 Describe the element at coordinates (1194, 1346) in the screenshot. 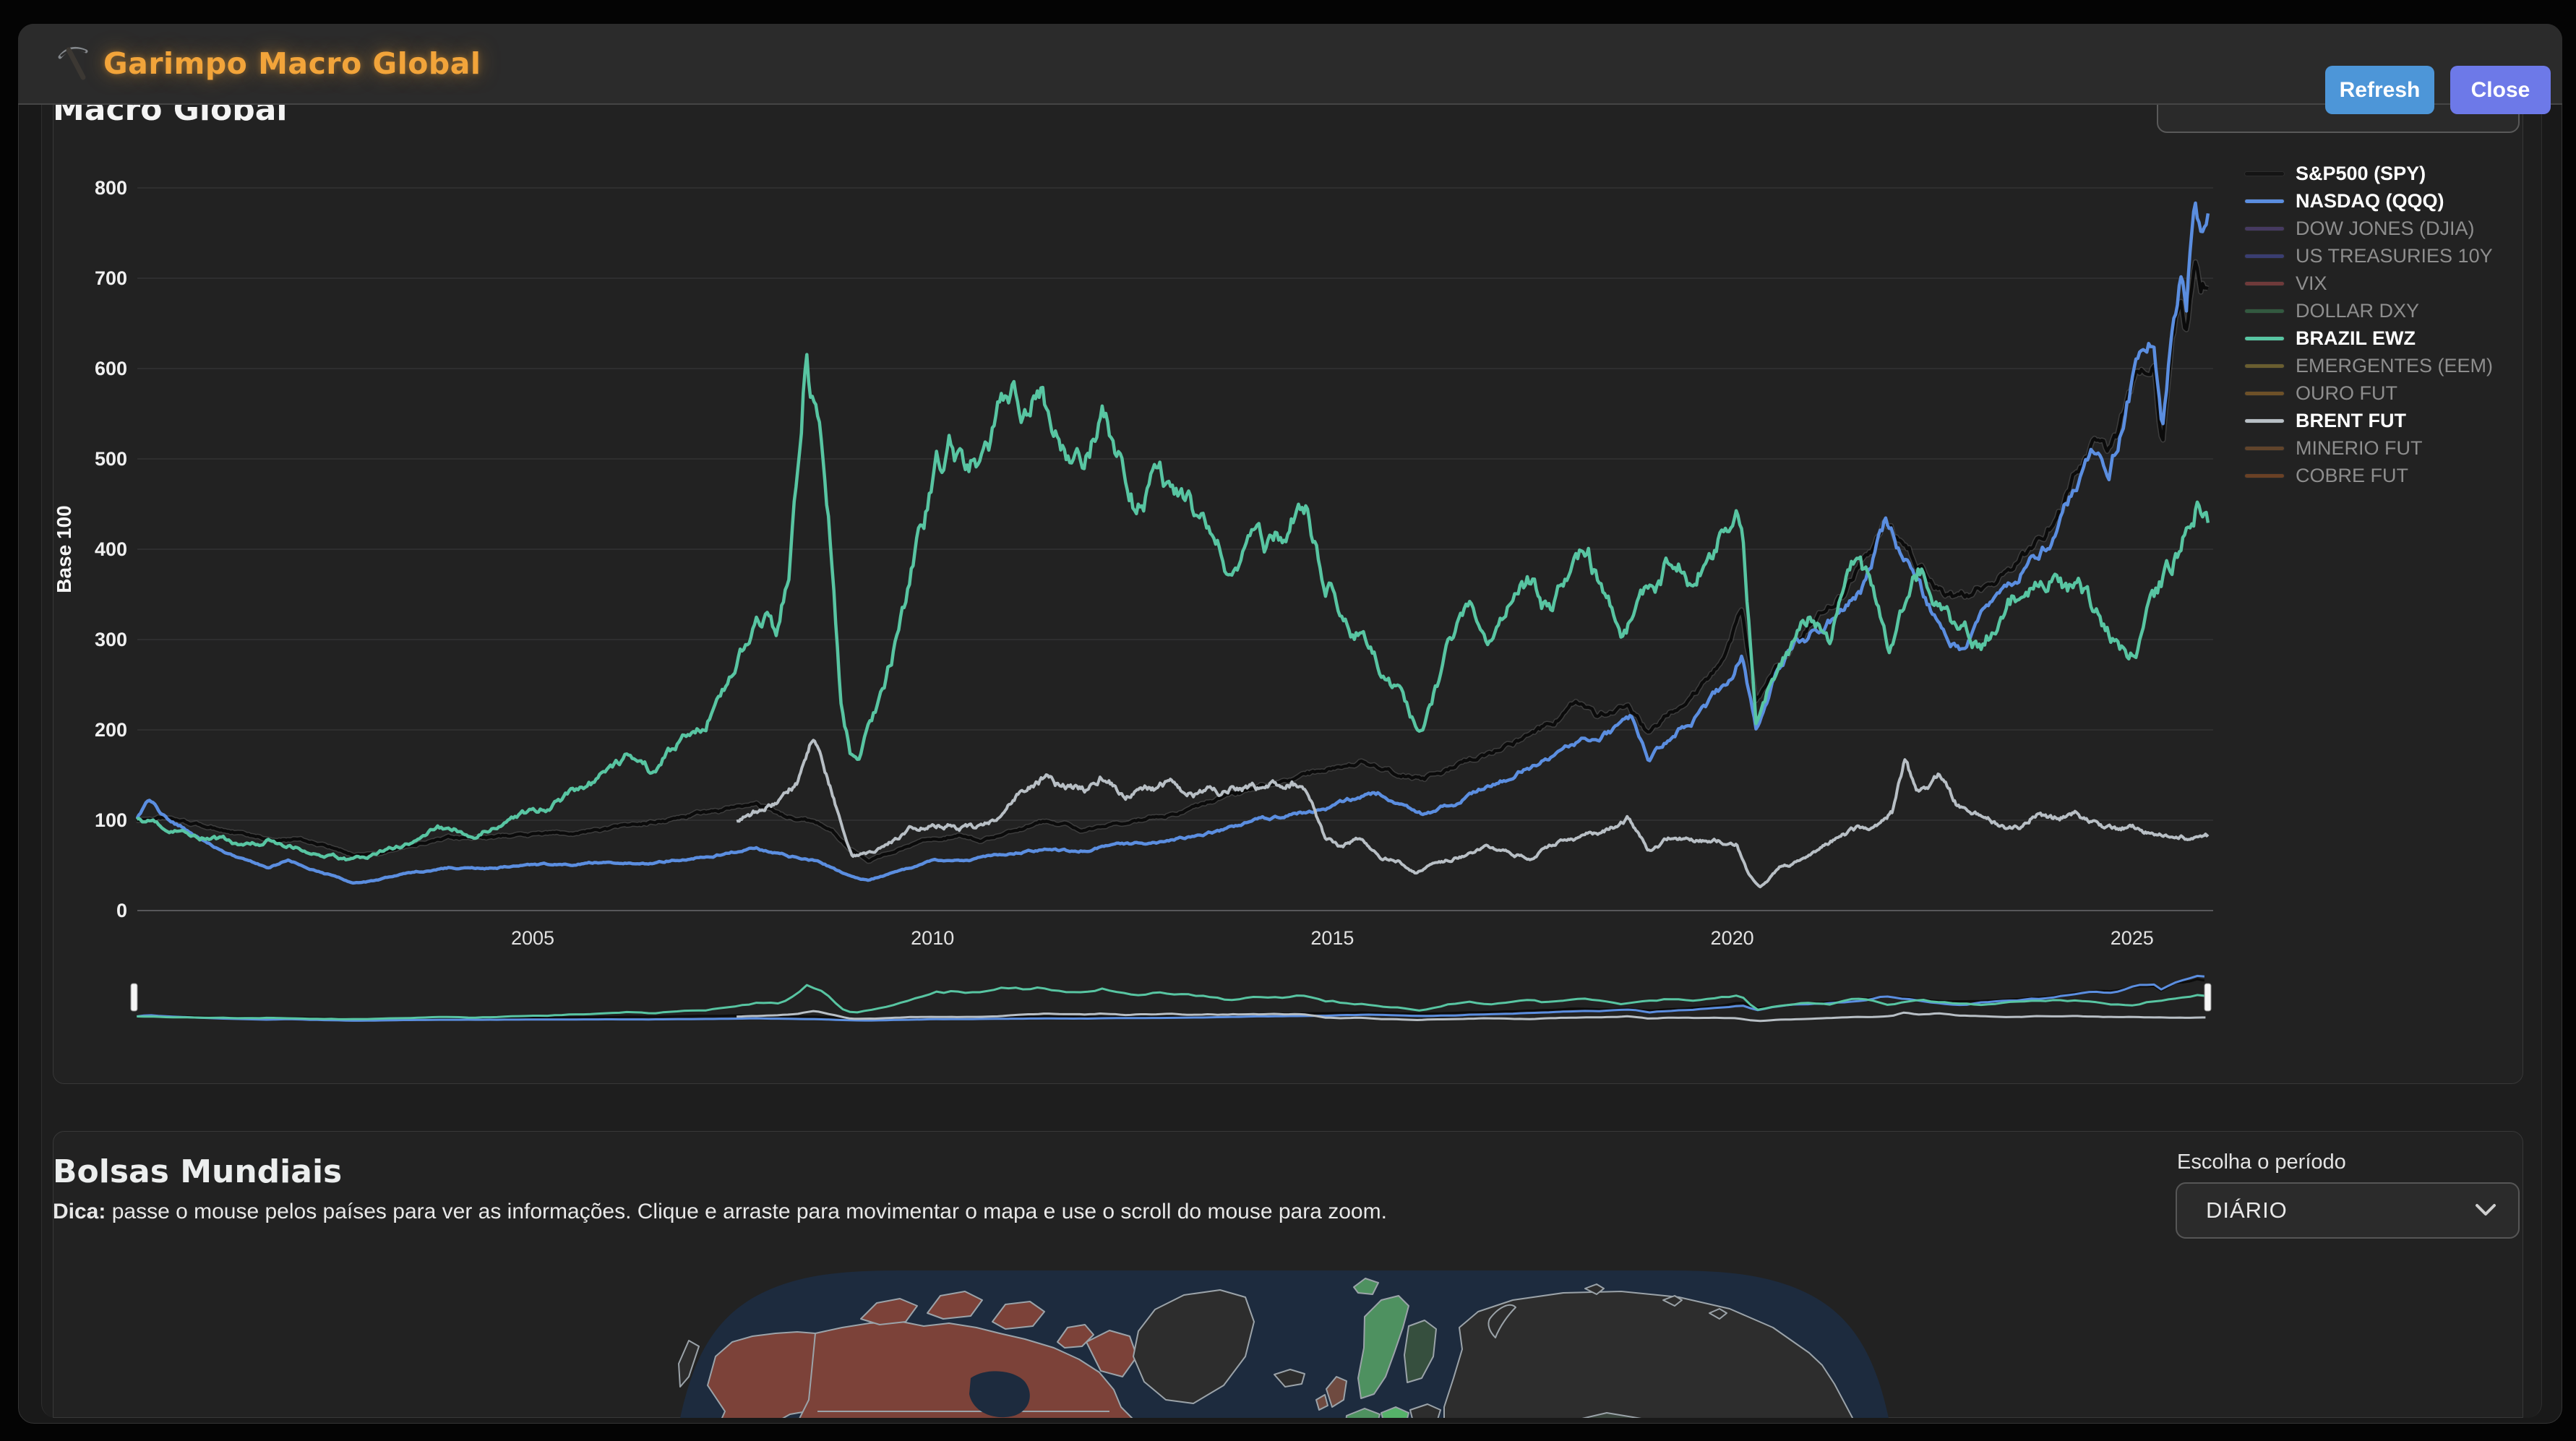

I see `map-country-greenland` at that location.